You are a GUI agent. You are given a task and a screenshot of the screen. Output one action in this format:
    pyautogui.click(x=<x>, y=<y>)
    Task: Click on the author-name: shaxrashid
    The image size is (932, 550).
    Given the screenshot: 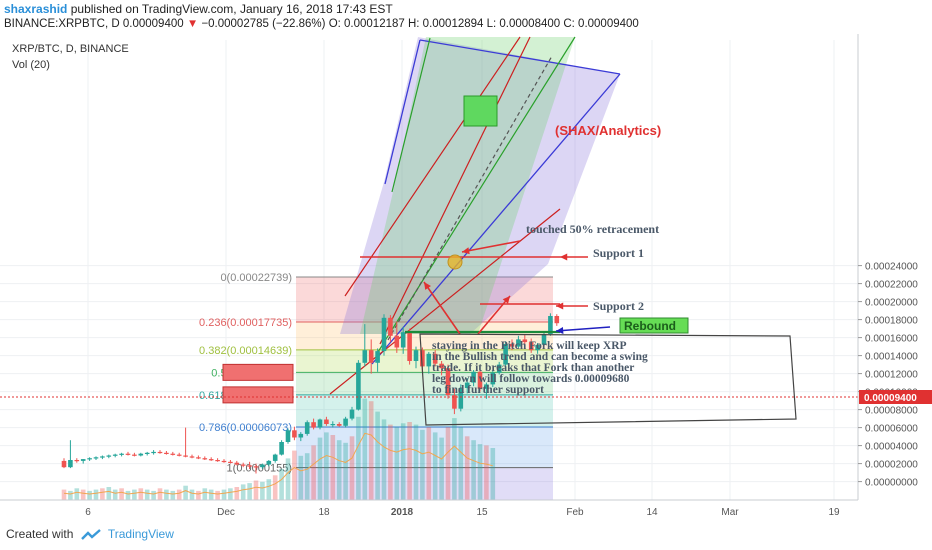 What is the action you would take?
    pyautogui.click(x=35, y=9)
    